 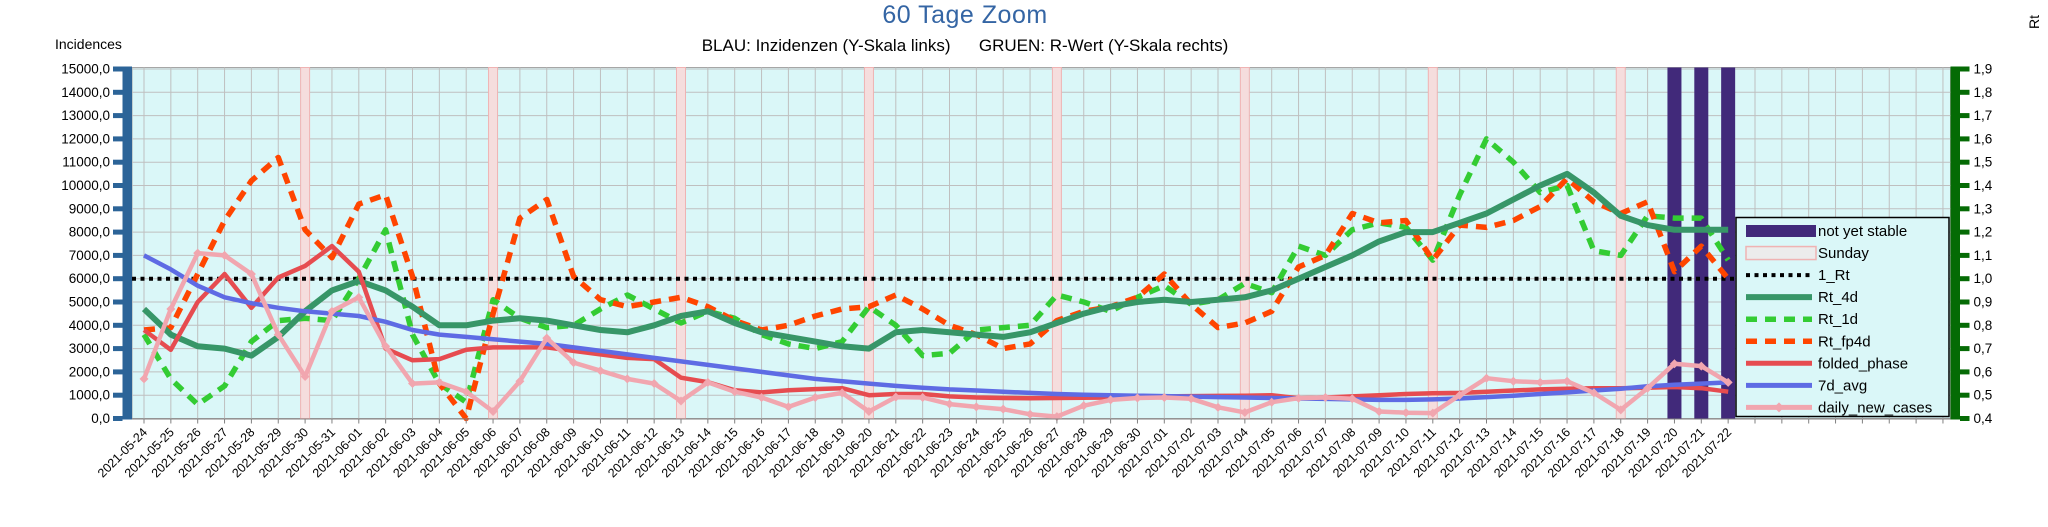 I want to click on legend-label: folded_phase, so click(x=1863, y=363).